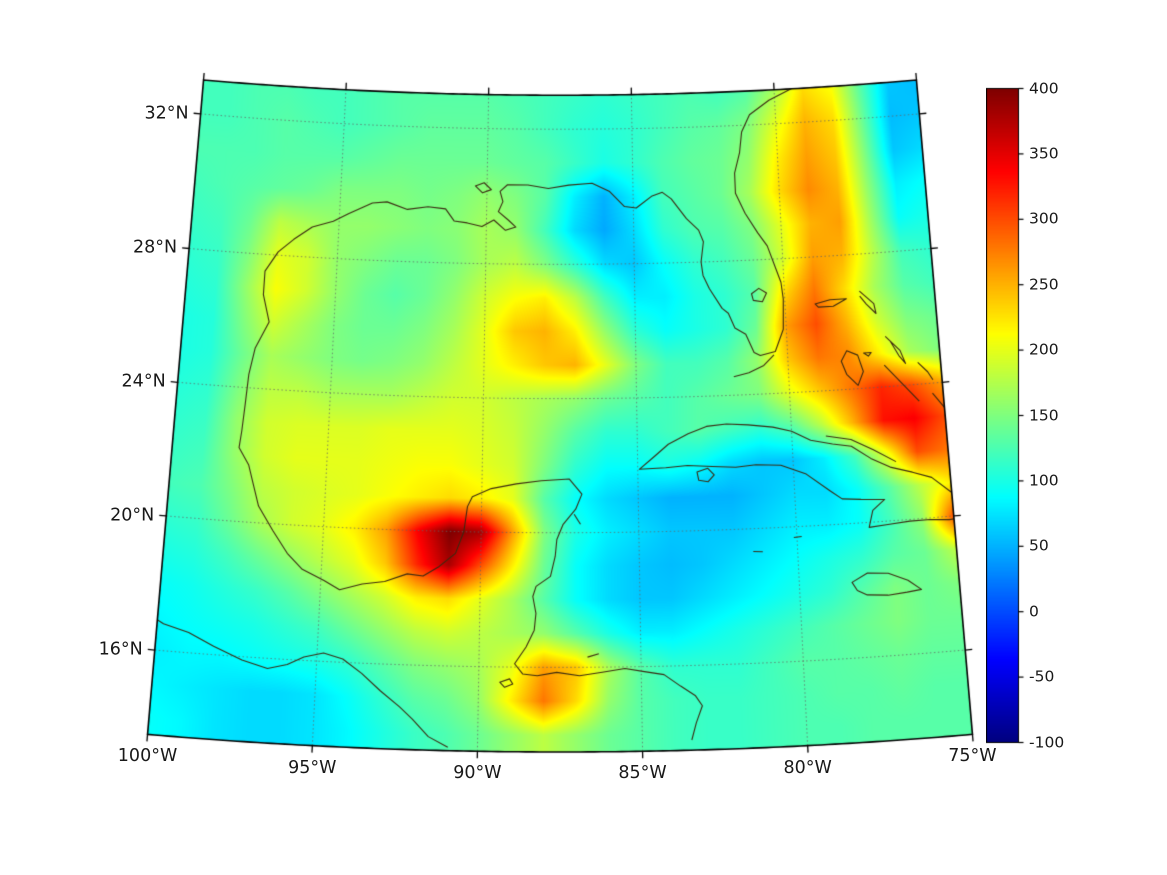  What do you see at coordinates (1044, 349) in the screenshot?
I see `colorbar-tick-label: 200` at bounding box center [1044, 349].